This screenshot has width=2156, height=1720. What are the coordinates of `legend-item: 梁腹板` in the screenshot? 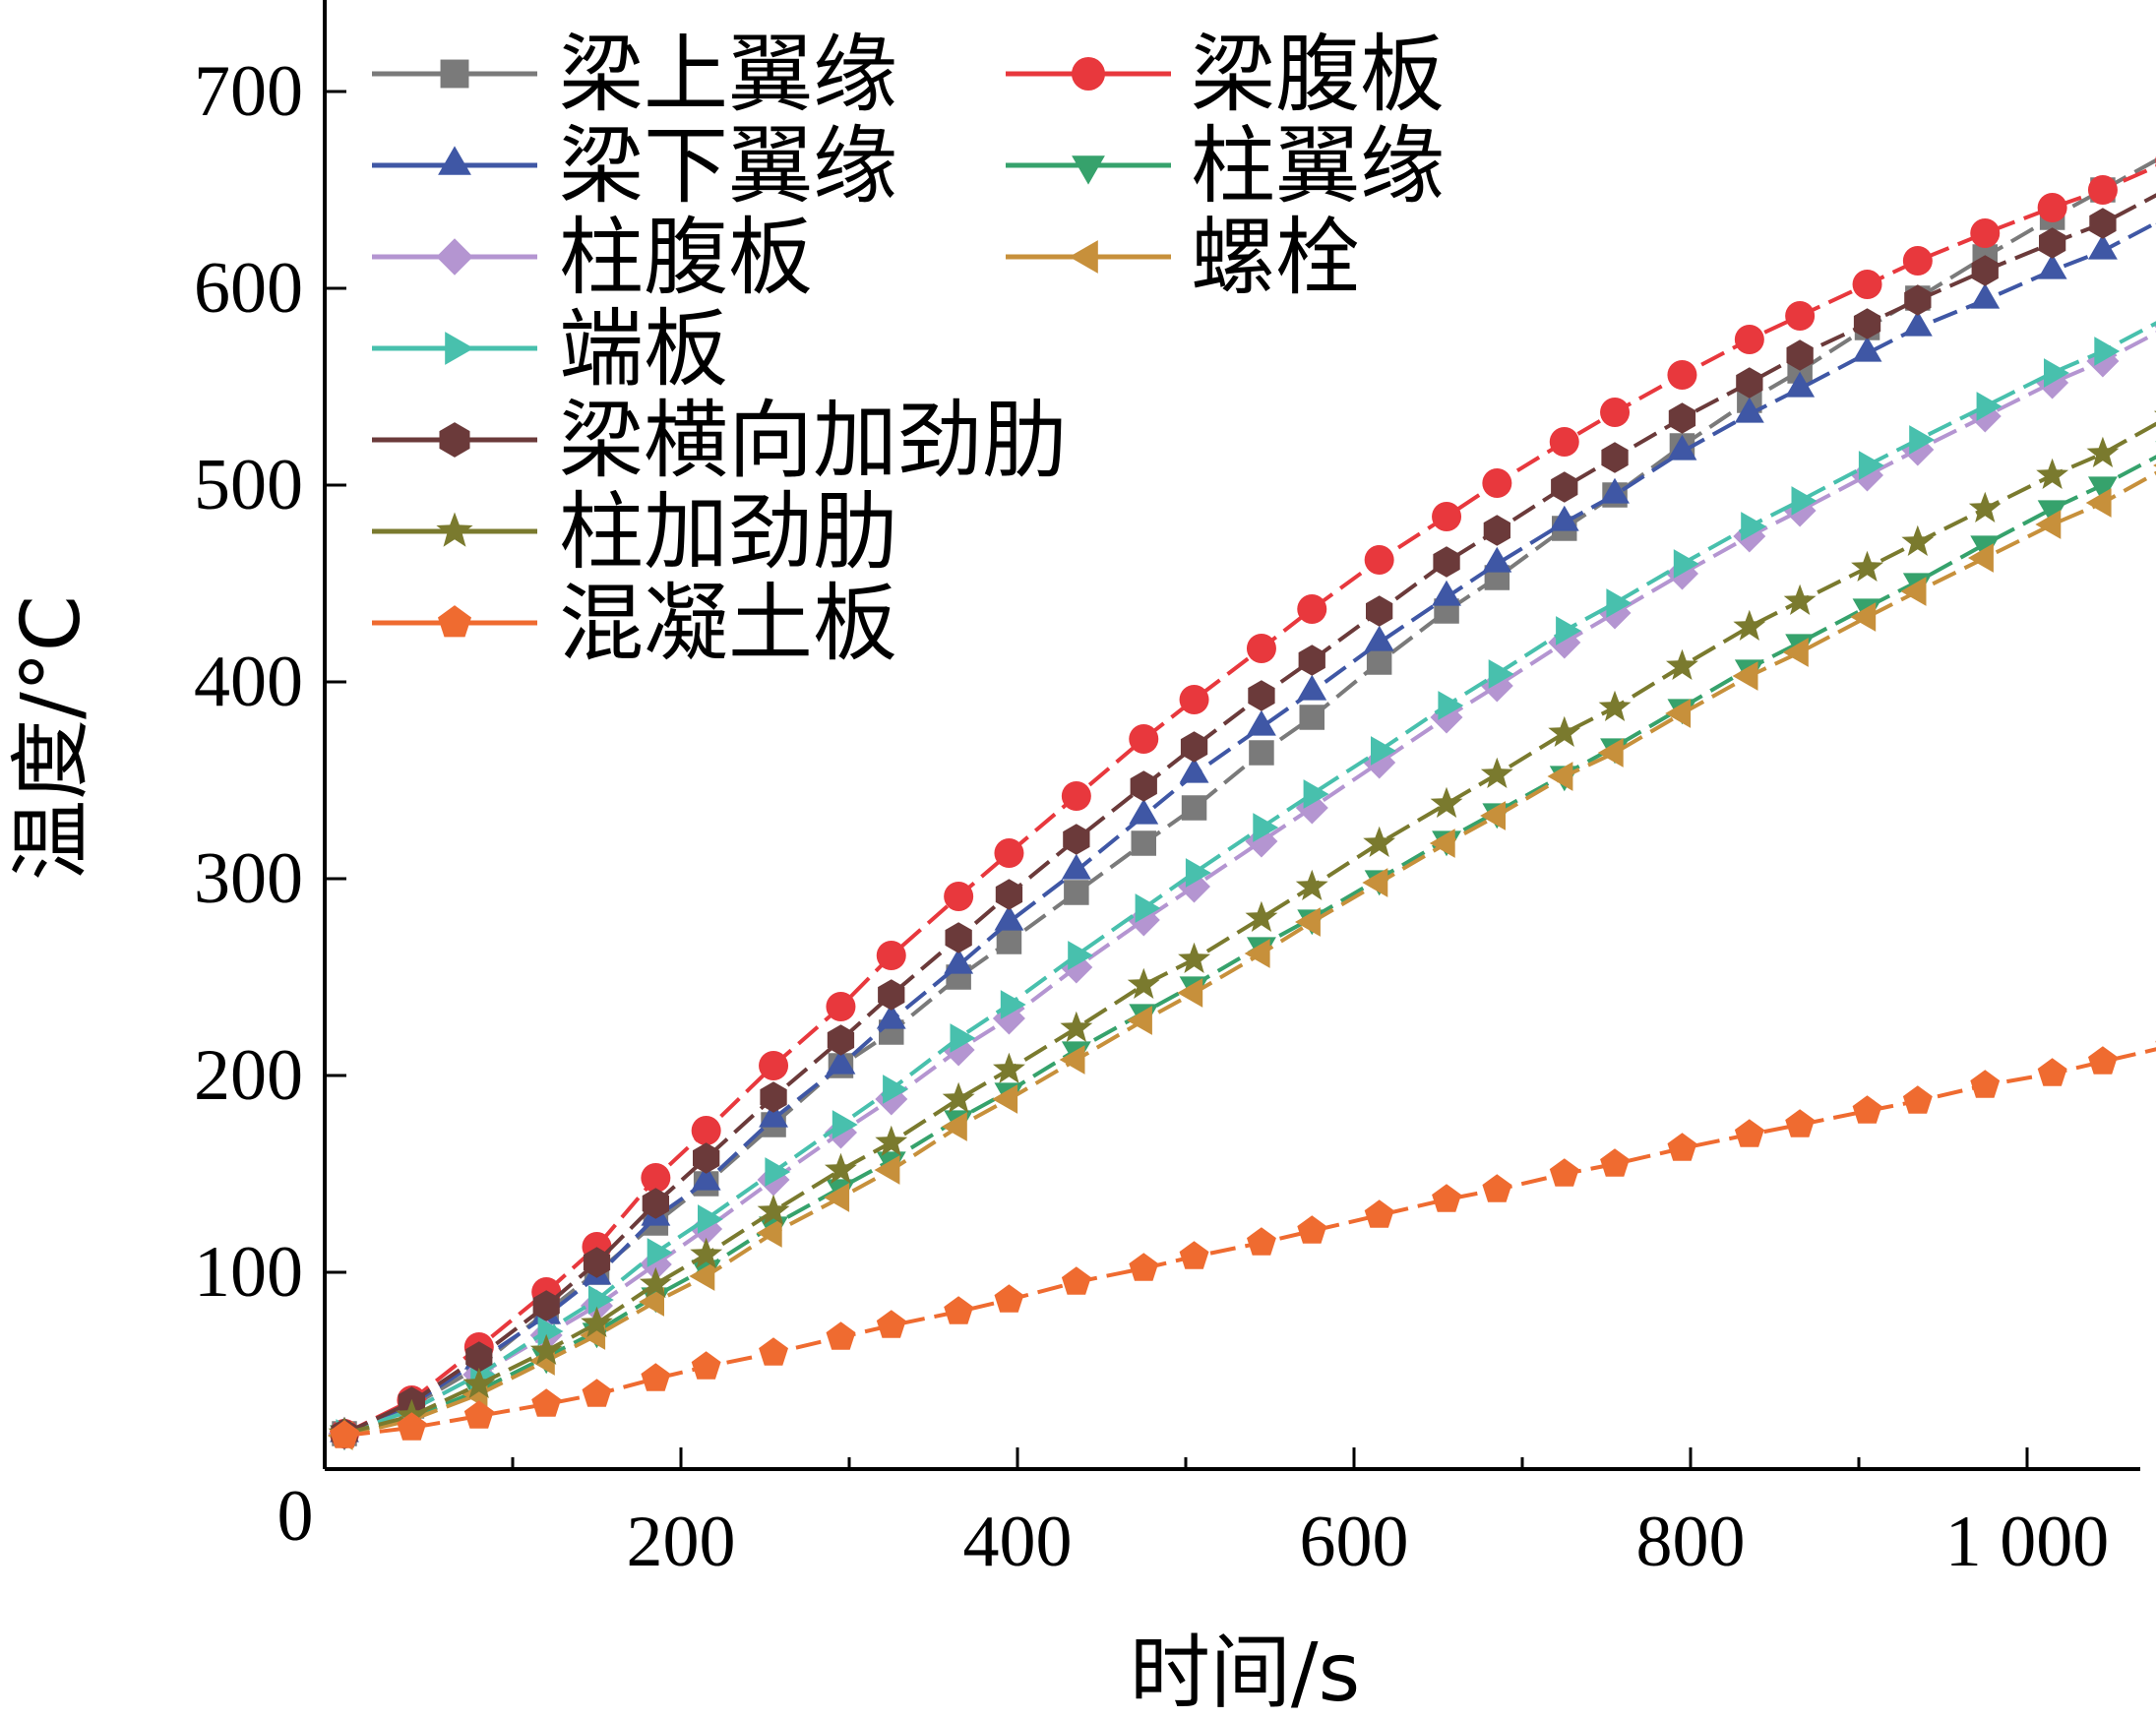 It's located at (1225, 75).